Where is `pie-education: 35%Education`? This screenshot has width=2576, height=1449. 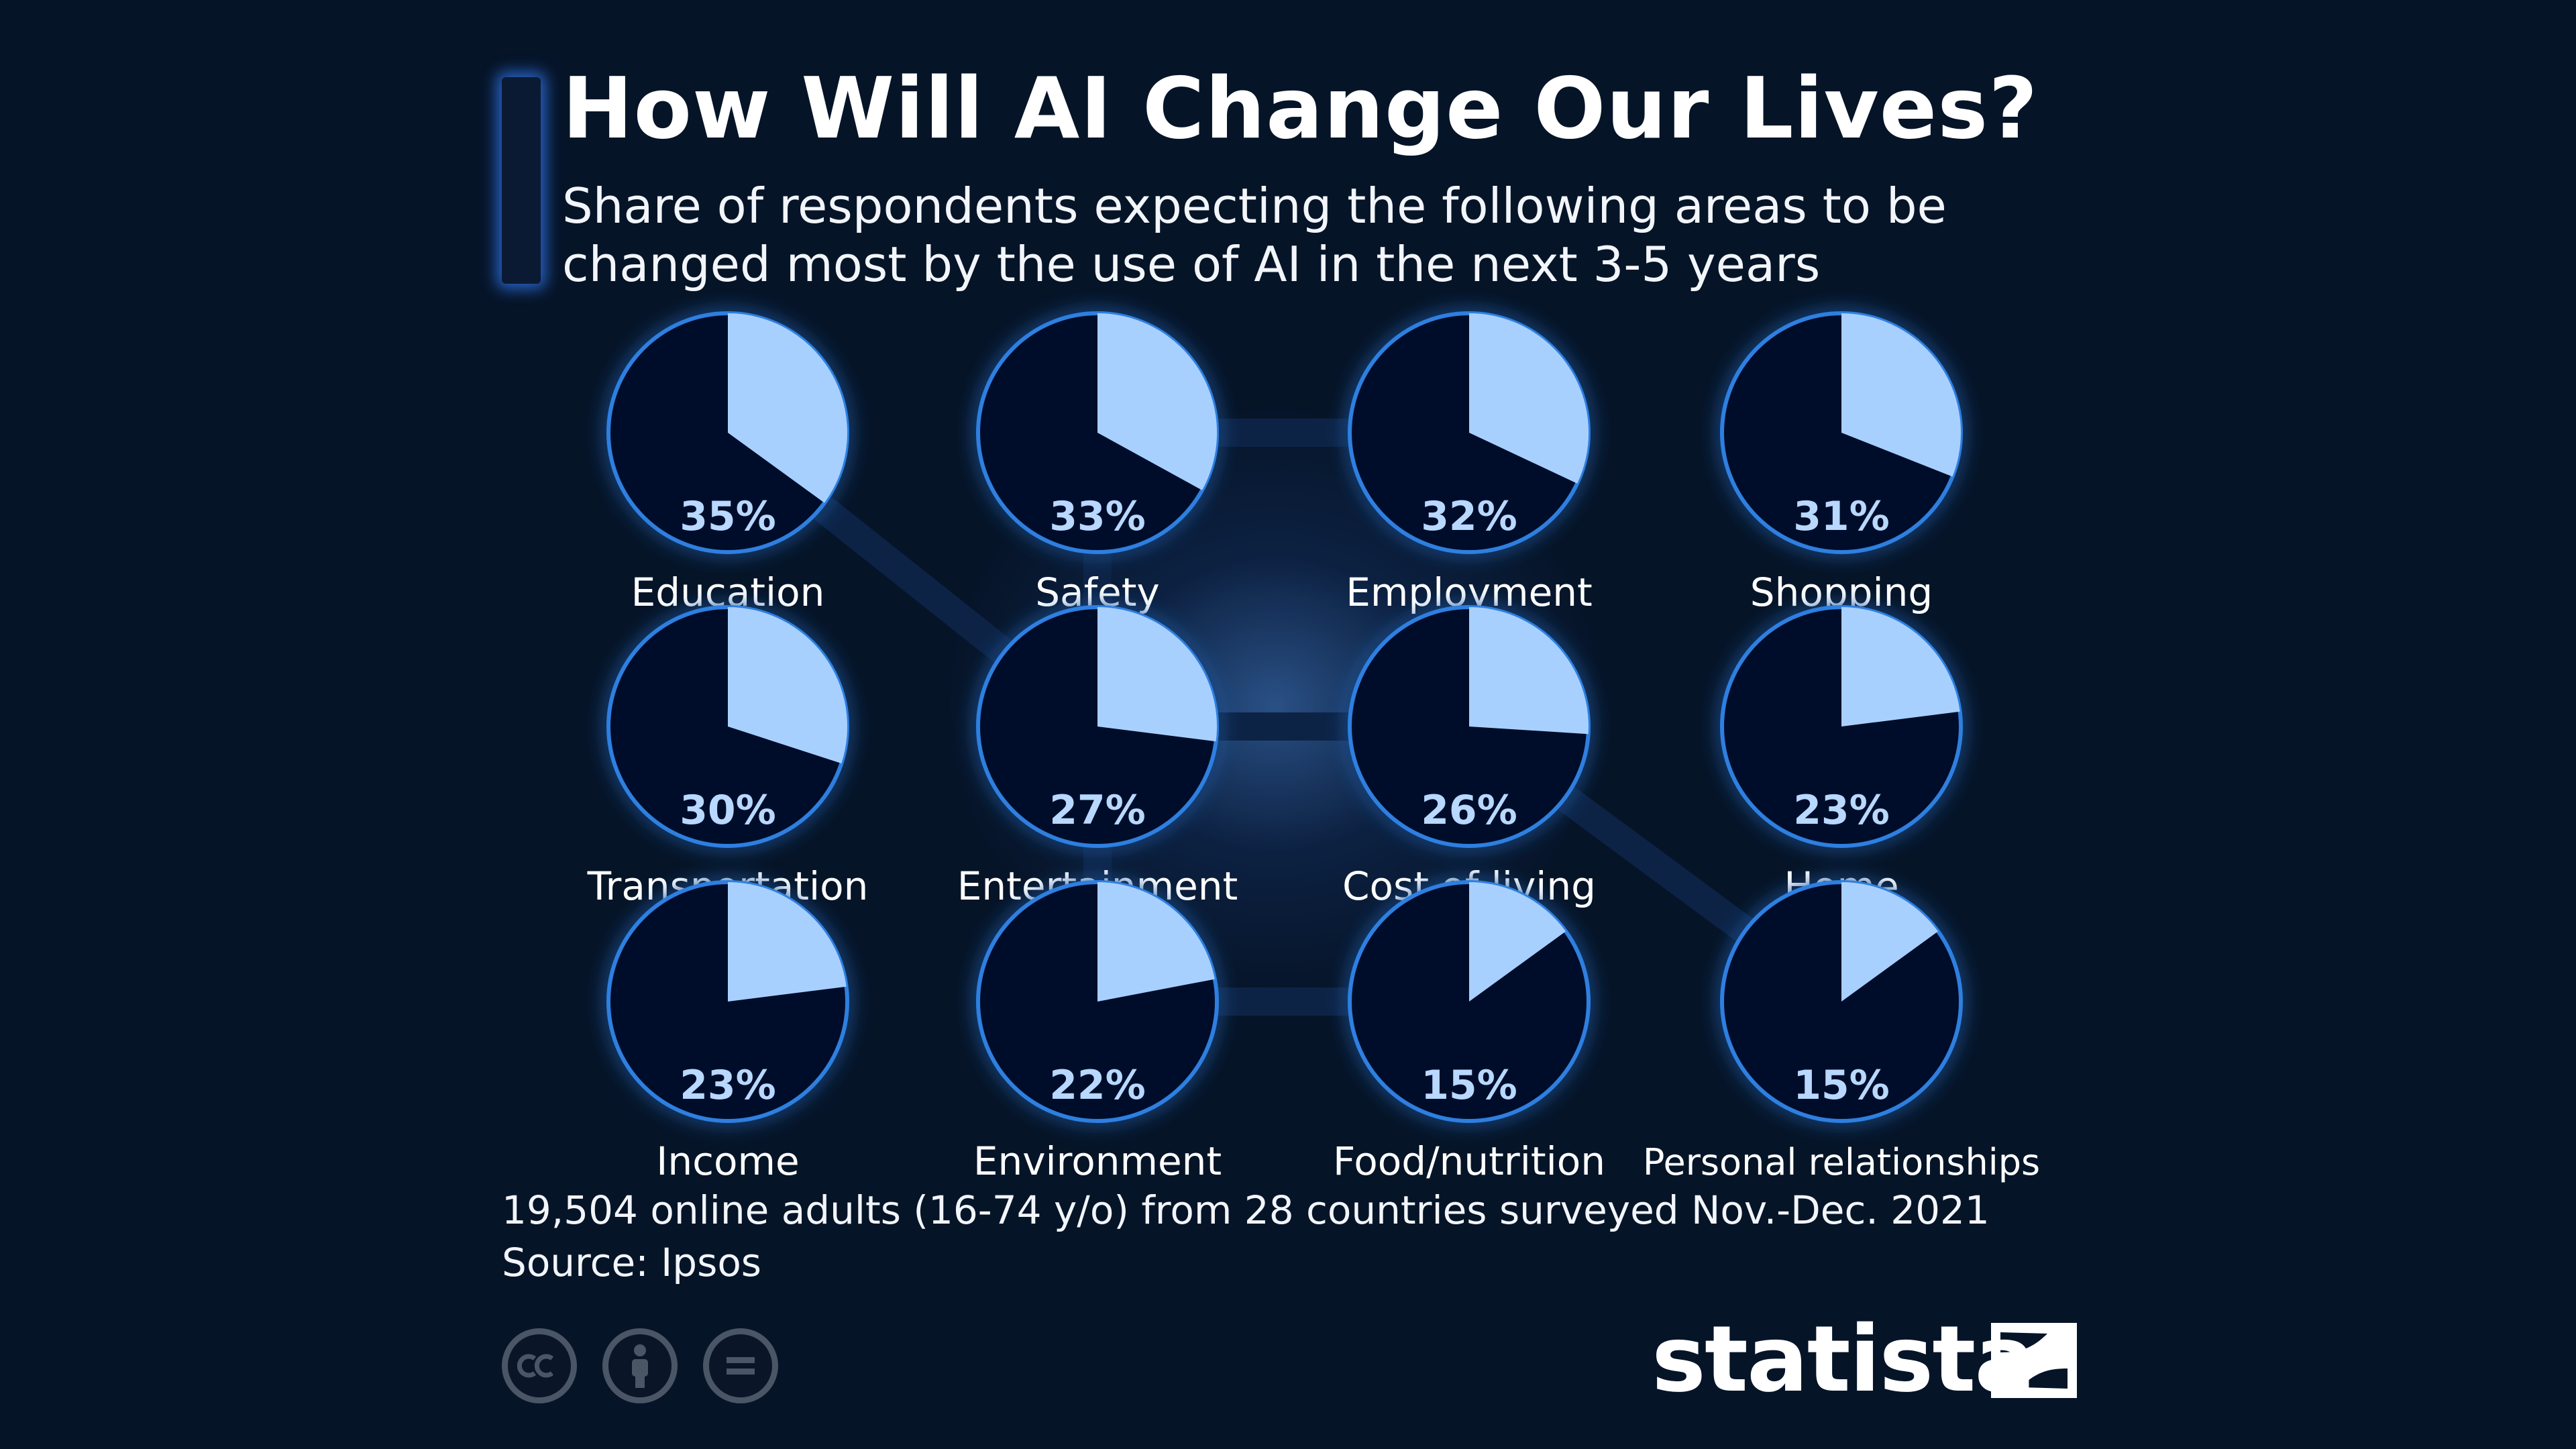
pie-education: 35%Education is located at coordinates (727, 463).